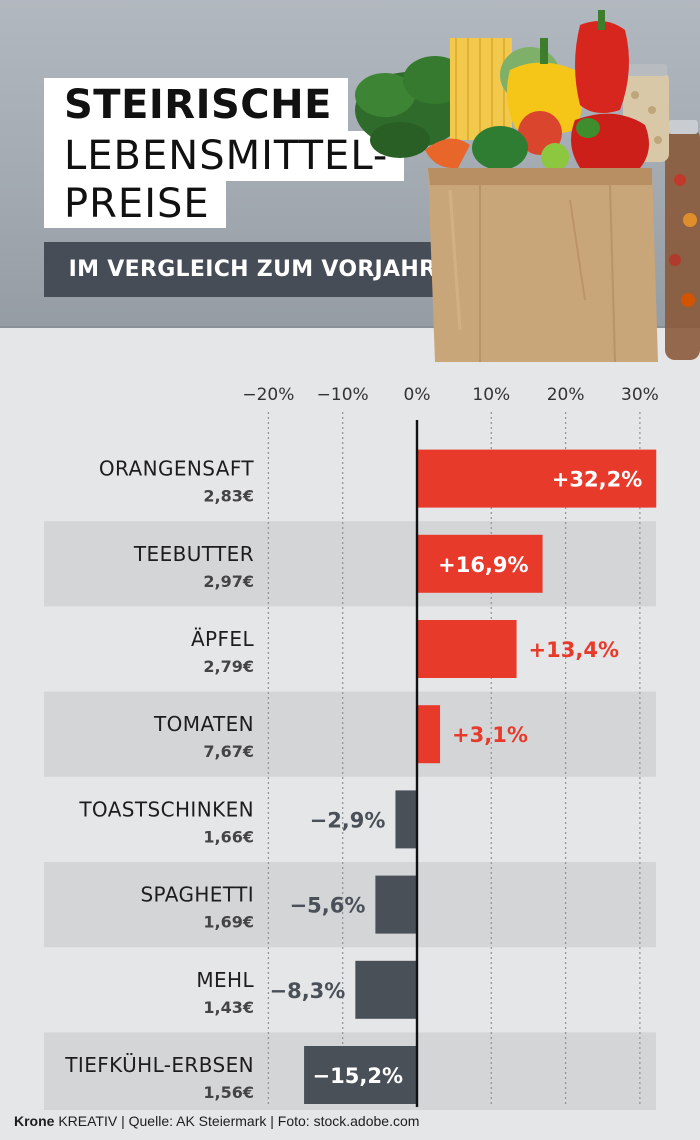 This screenshot has height=1140, width=700. Describe the element at coordinates (307, 991) in the screenshot. I see `data-label: −8,3%` at that location.